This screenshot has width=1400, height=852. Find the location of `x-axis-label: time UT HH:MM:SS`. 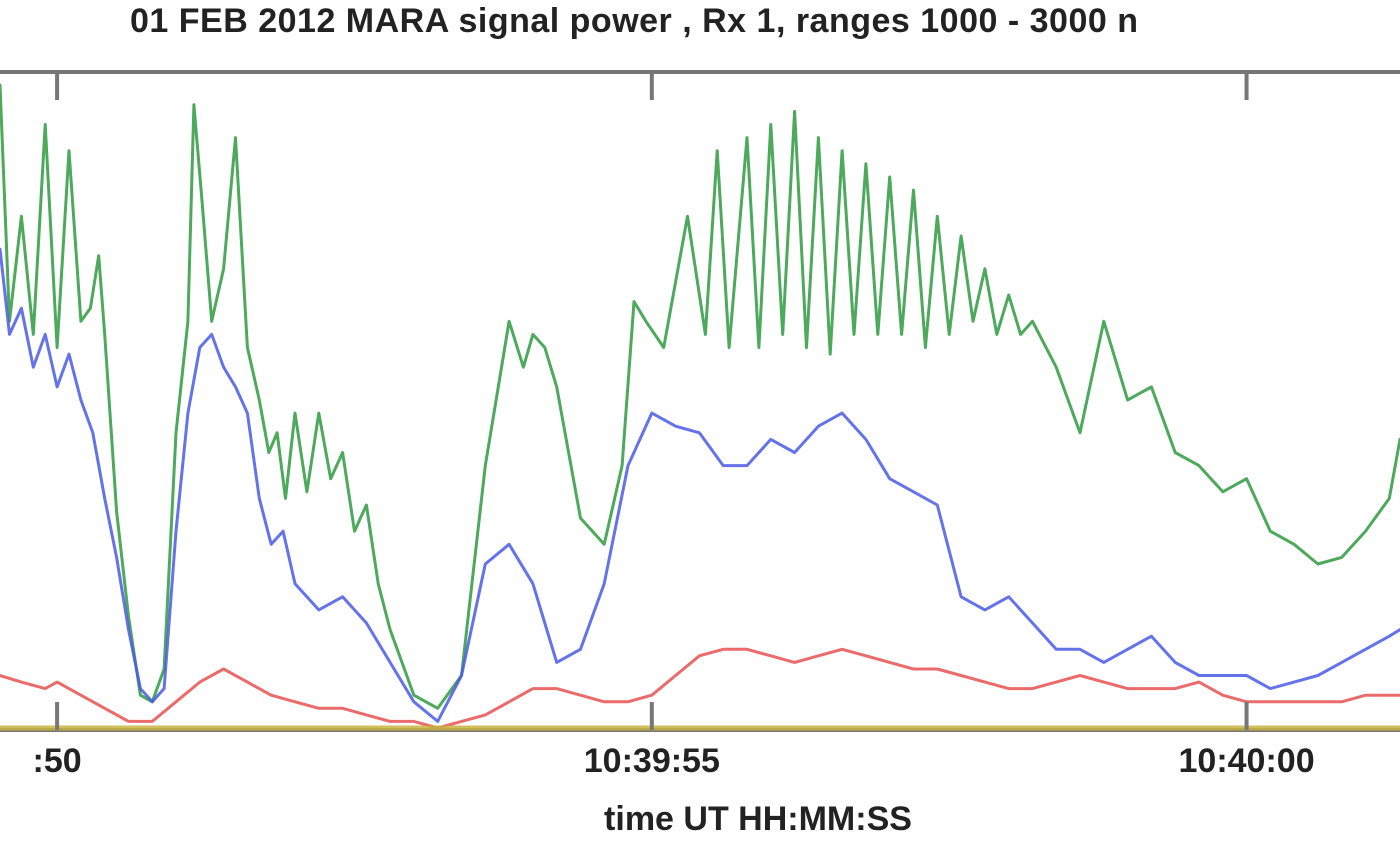

x-axis-label: time UT HH:MM:SS is located at coordinates (758, 819).